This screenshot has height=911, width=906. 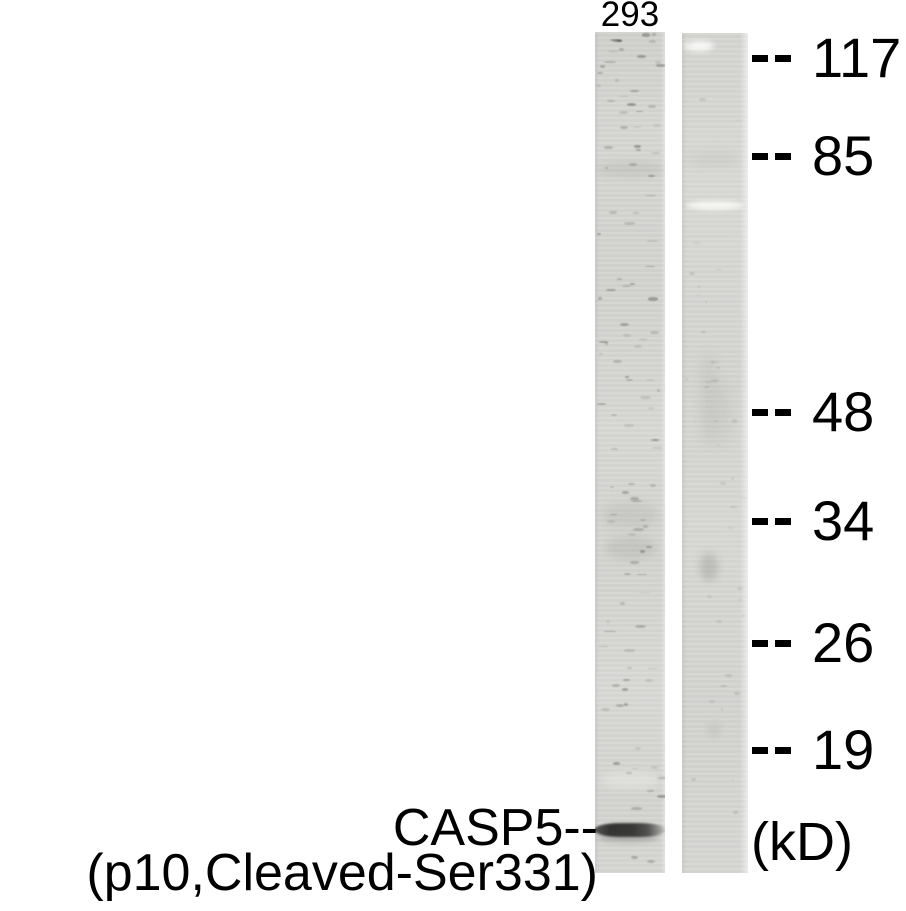 I want to click on mw-marker-85: 85, so click(x=813, y=156).